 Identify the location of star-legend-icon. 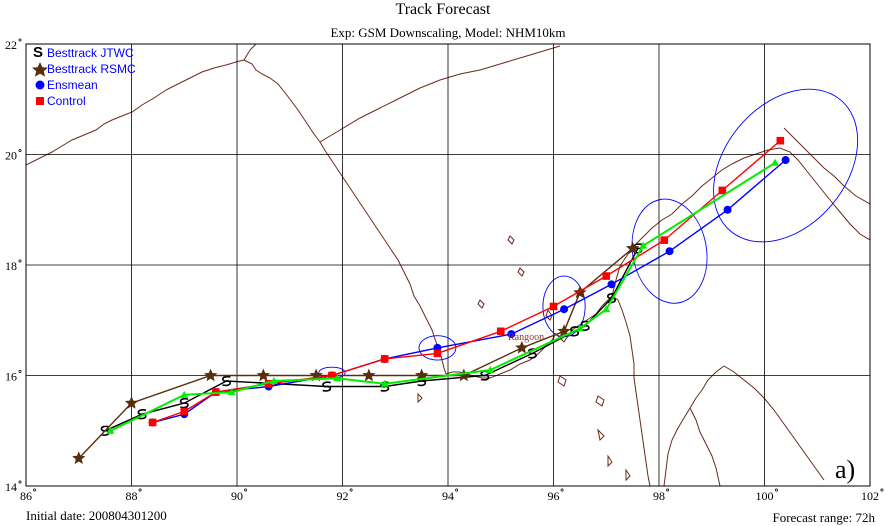
(40, 69).